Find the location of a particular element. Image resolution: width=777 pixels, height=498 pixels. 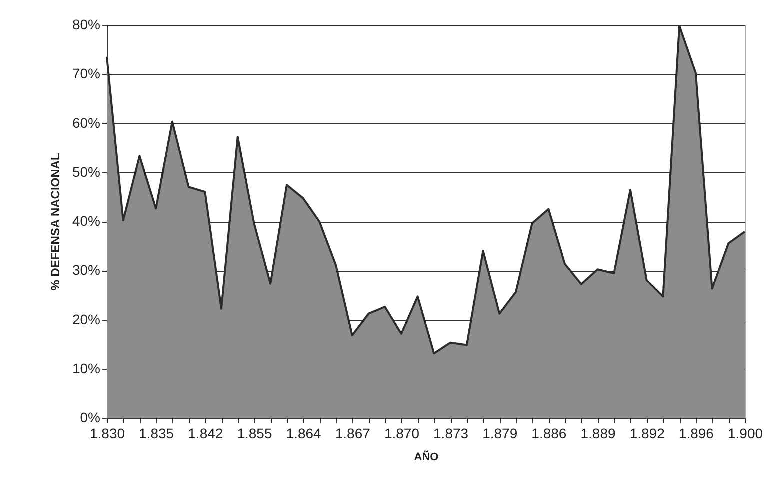

y-tick-label: 20% is located at coordinates (86, 319).